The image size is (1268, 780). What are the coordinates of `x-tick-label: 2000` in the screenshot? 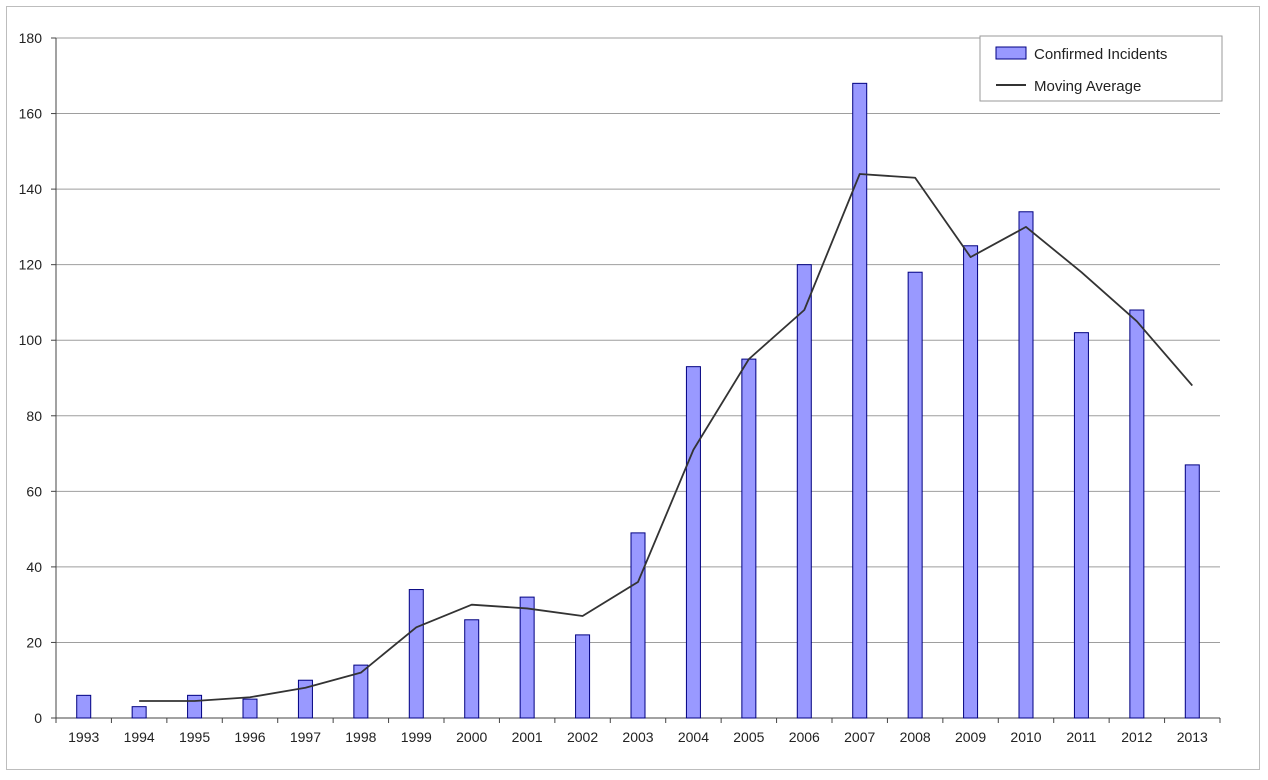 It's located at (471, 737).